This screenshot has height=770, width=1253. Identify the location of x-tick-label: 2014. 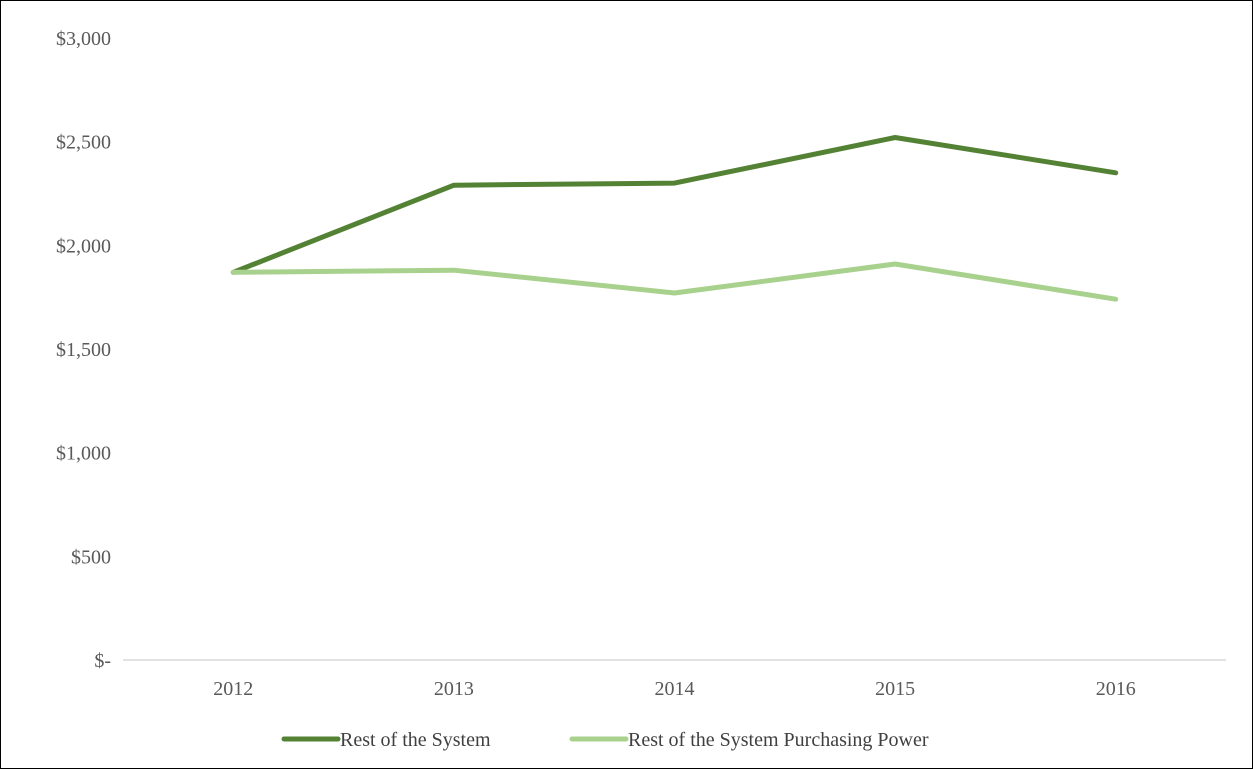
(675, 689).